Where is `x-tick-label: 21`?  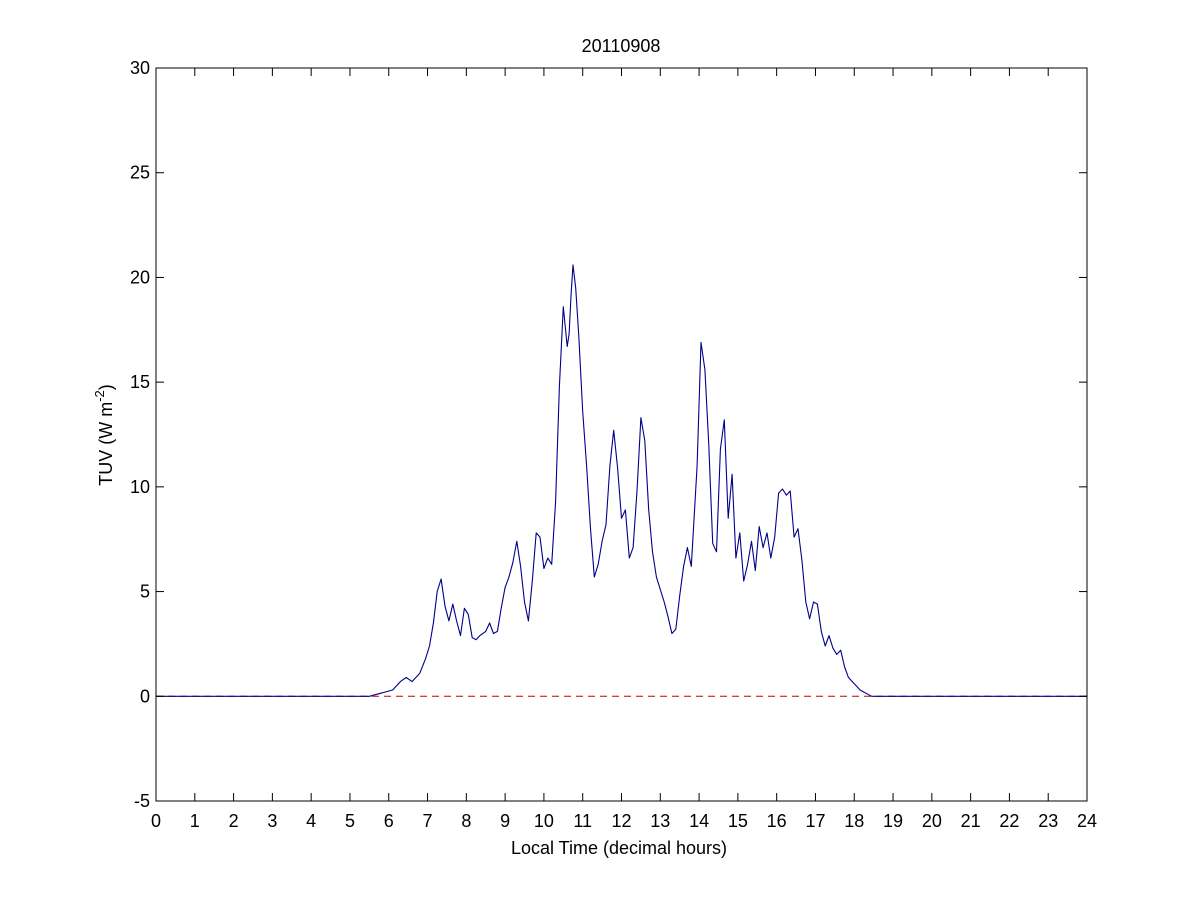 x-tick-label: 21 is located at coordinates (971, 821).